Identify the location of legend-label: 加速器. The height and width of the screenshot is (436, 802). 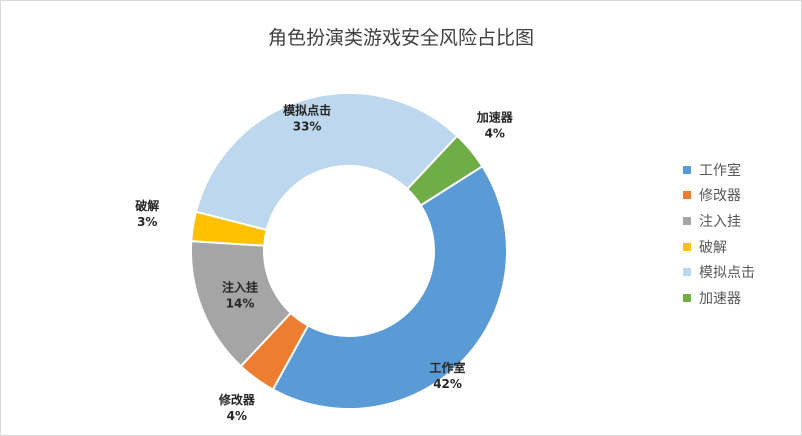
(720, 298).